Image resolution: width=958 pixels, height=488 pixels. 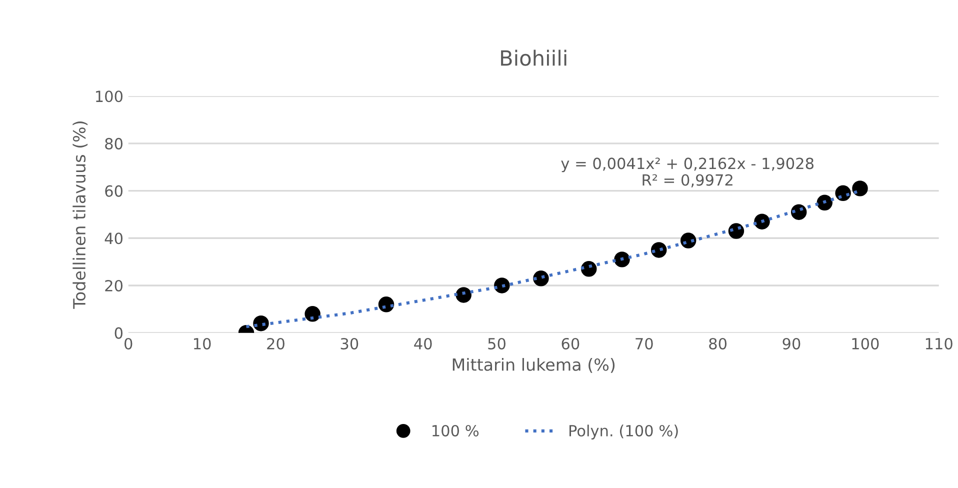 I want to click on y-tick-label: 100, so click(x=109, y=96).